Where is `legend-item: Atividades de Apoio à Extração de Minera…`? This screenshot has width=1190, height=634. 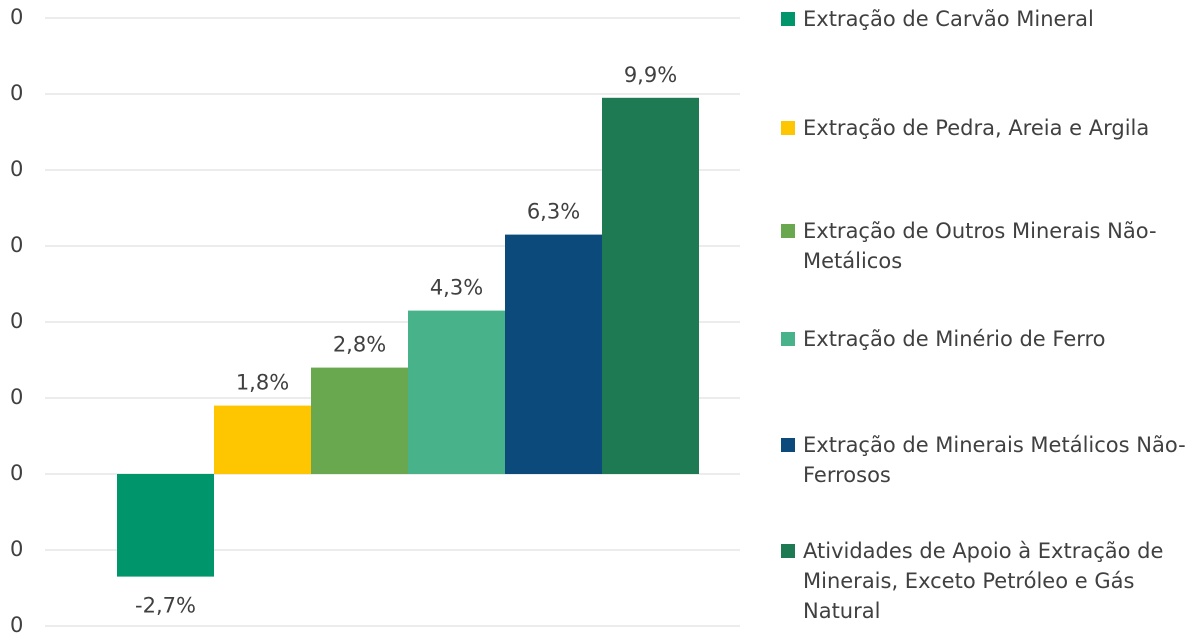
legend-item: Atividades de Apoio à Extração de Minera… is located at coordinates (983, 581).